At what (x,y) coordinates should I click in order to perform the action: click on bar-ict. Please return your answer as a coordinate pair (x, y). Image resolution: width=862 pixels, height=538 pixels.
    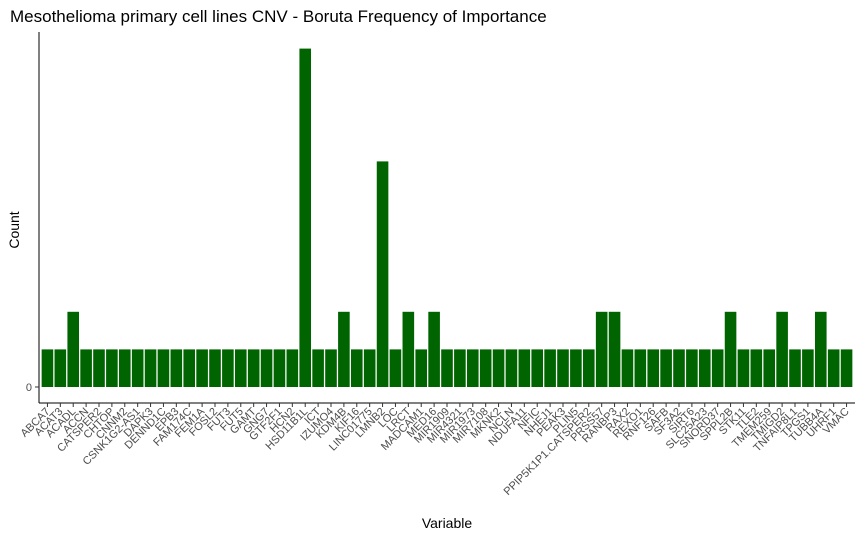
    Looking at the image, I should click on (318, 368).